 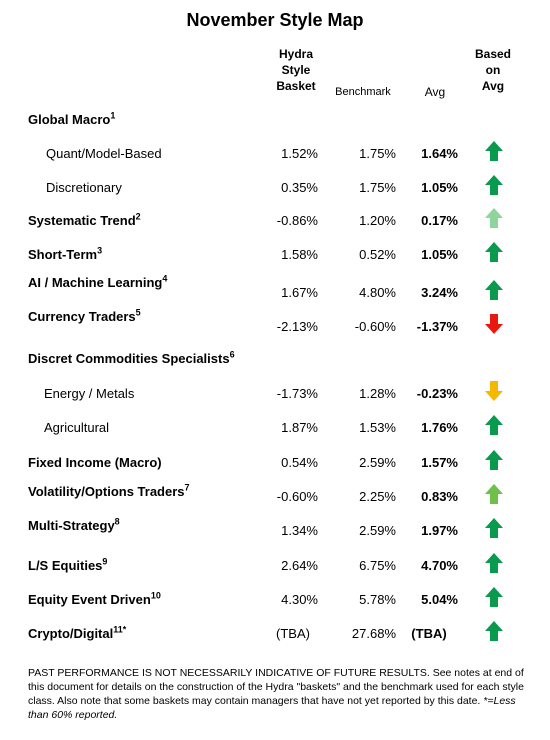 I want to click on row-label: Short-Term3, so click(x=65, y=253).